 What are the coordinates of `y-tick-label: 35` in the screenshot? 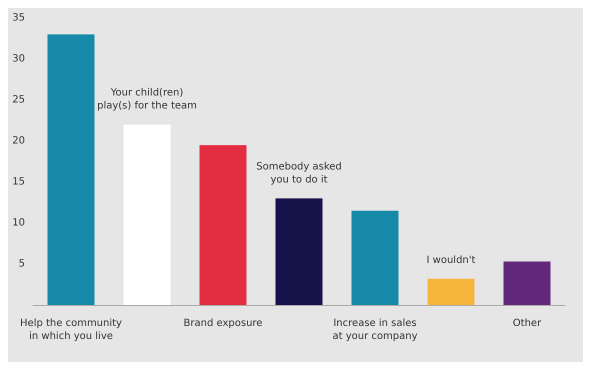 It's located at (18, 18).